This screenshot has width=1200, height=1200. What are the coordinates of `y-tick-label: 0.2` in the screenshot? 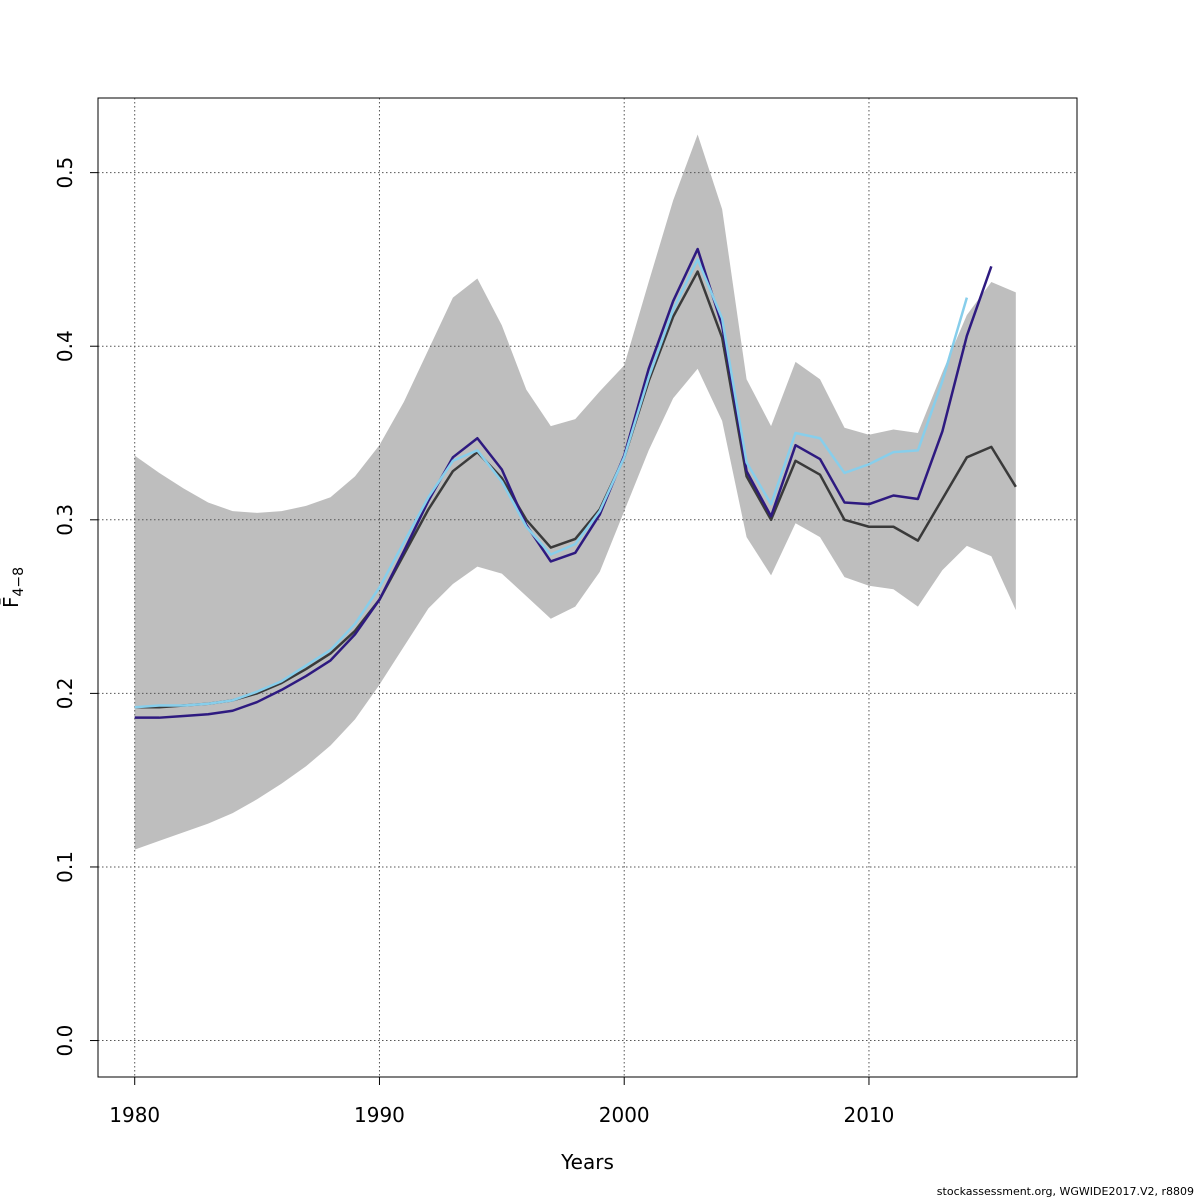 It's located at (65, 693).